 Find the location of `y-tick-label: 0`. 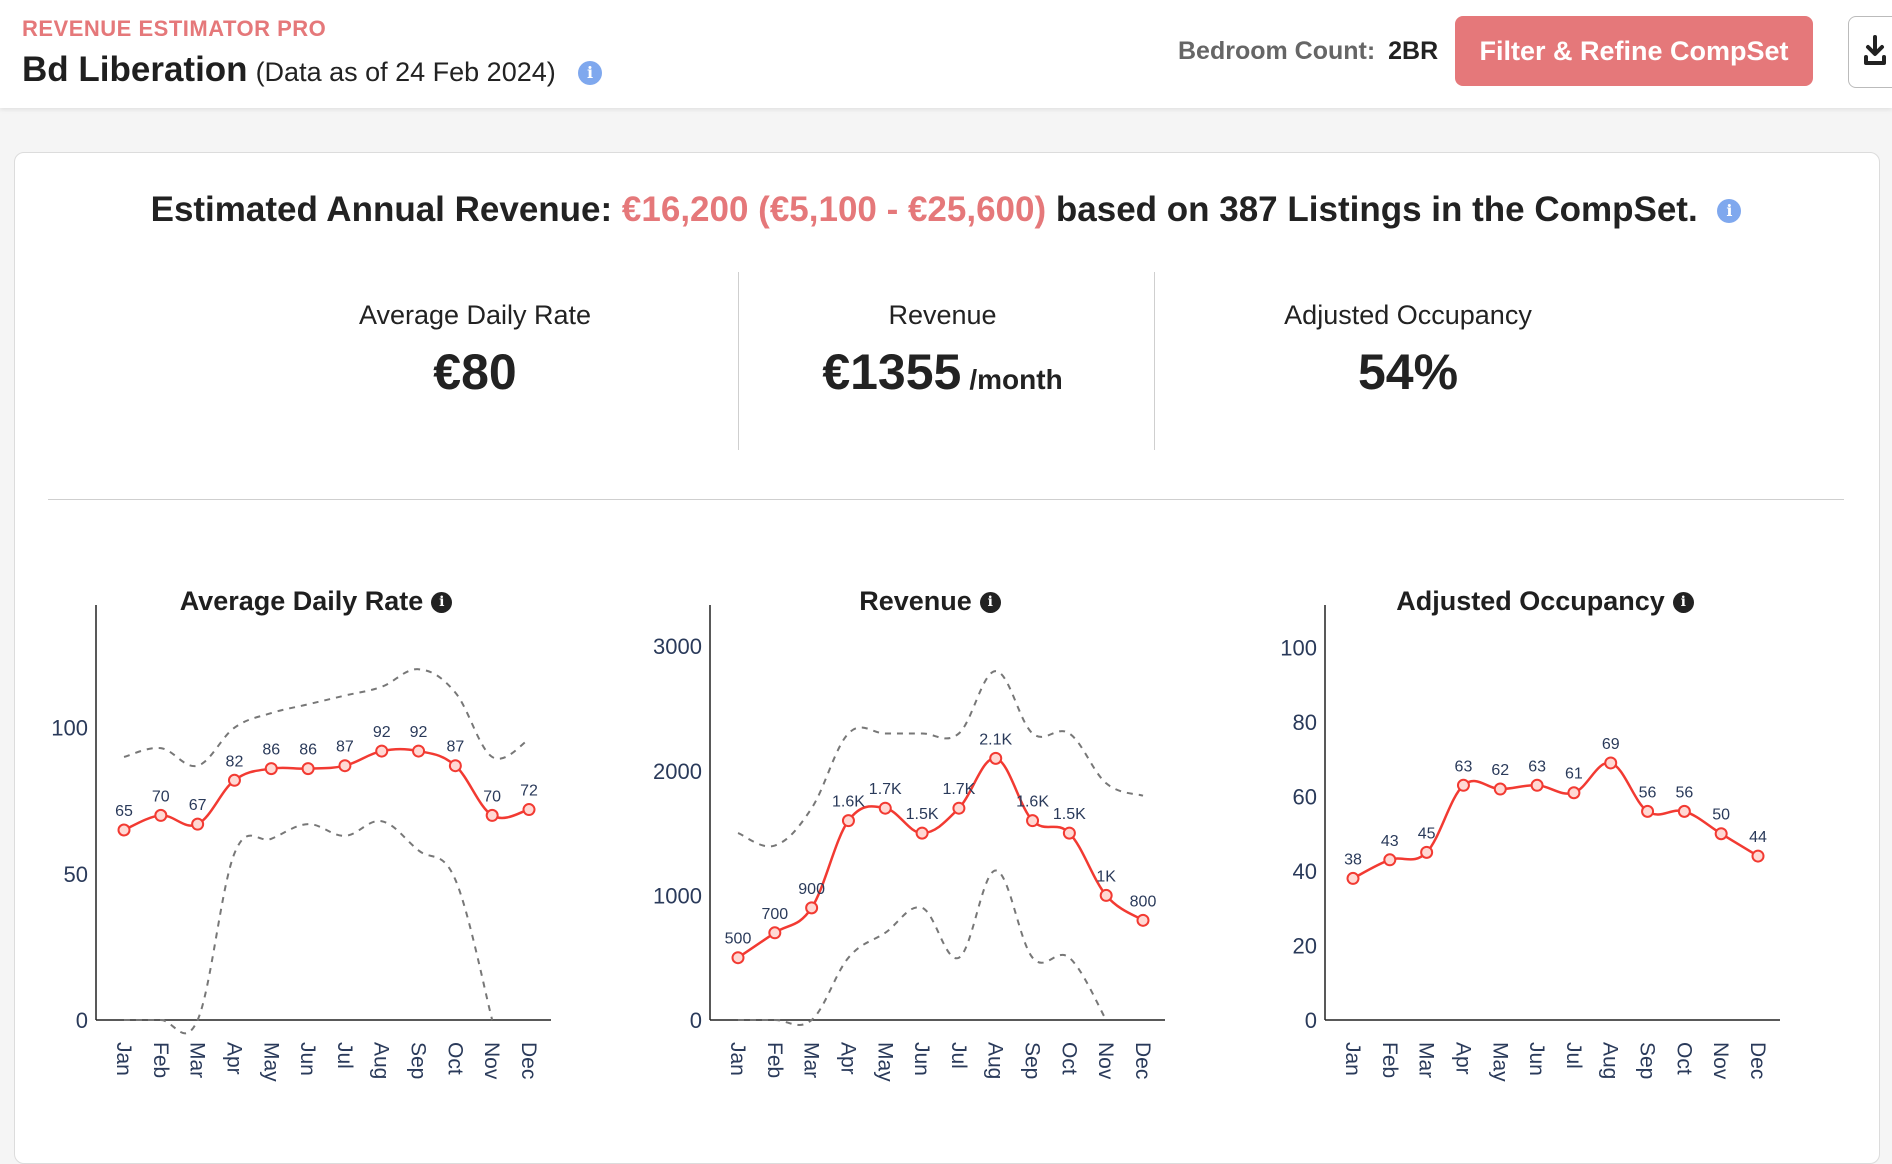

y-tick-label: 0 is located at coordinates (1311, 1020).